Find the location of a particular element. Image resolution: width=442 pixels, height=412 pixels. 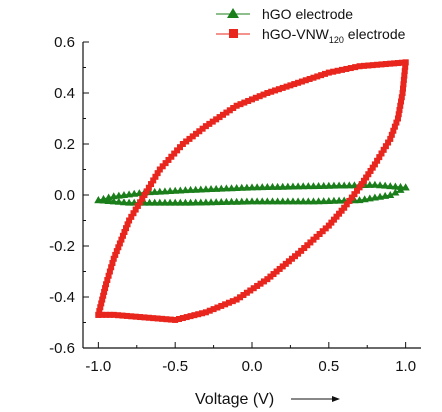

legend-item-hgo: hGO electrode is located at coordinates (284, 14).